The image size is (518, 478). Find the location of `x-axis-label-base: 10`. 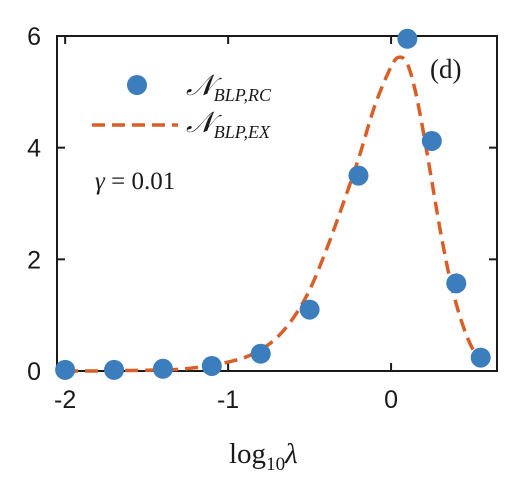

x-axis-label-base: 10 is located at coordinates (275, 464).